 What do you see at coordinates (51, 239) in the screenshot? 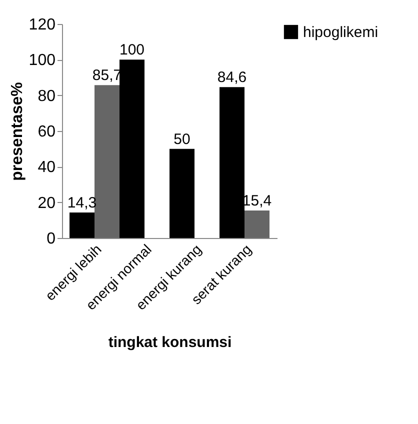
I see `y-tick-label: 0` at bounding box center [51, 239].